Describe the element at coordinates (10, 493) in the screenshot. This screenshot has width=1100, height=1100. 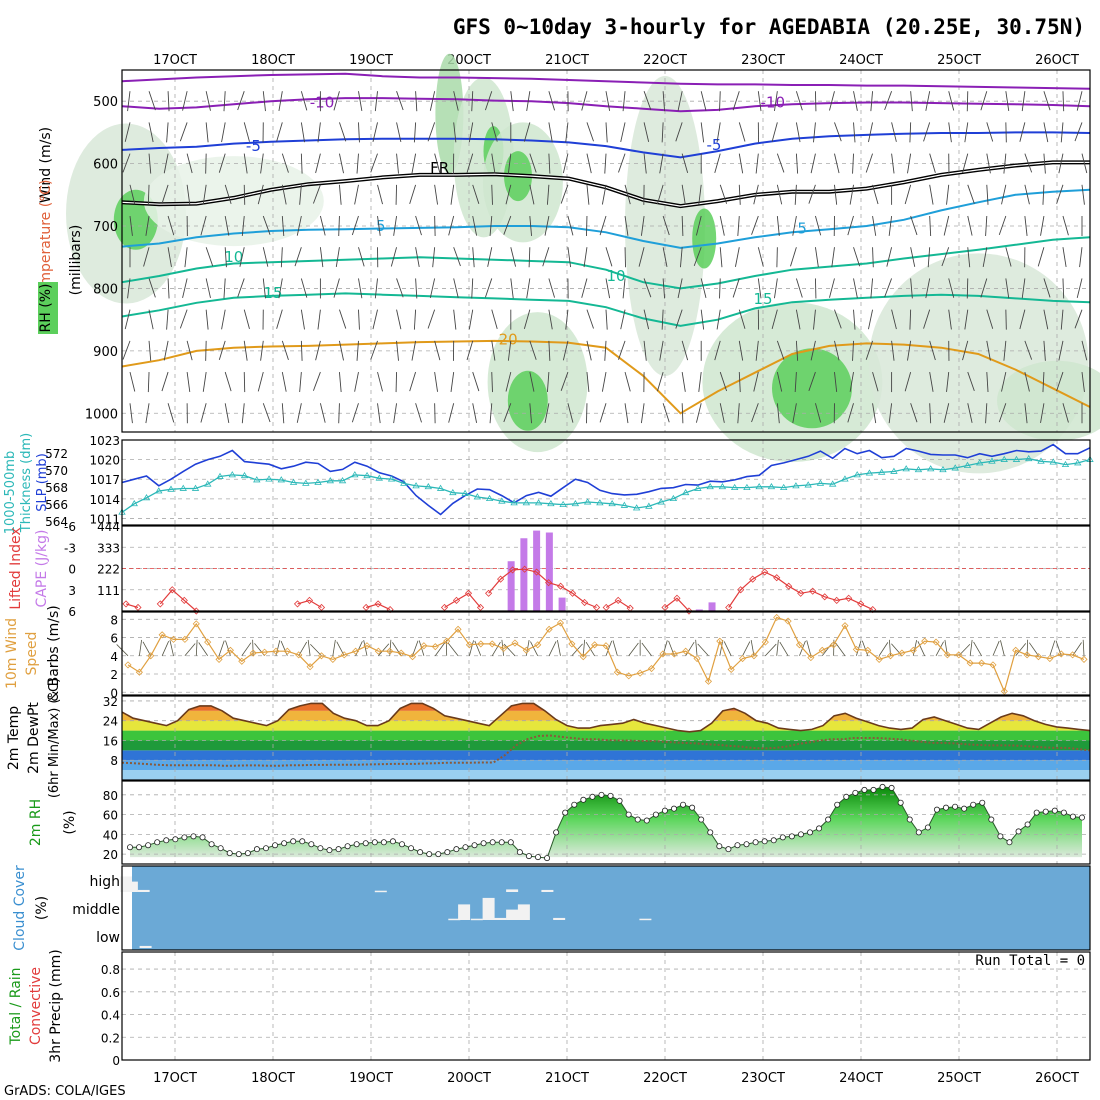
I see `ylabel-thickness-1: 1000-500mb` at that location.